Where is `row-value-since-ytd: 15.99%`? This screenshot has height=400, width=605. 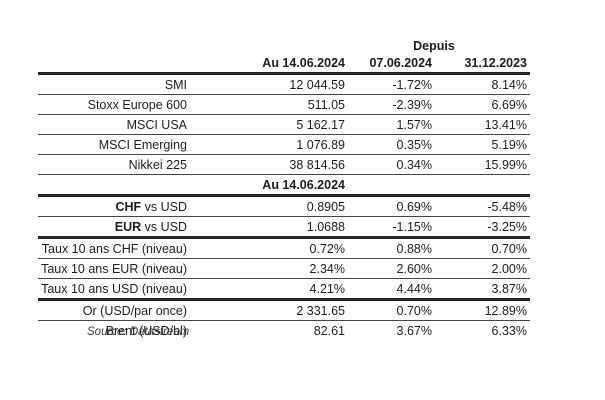
row-value-since-ytd: 15.99% is located at coordinates (483, 164).